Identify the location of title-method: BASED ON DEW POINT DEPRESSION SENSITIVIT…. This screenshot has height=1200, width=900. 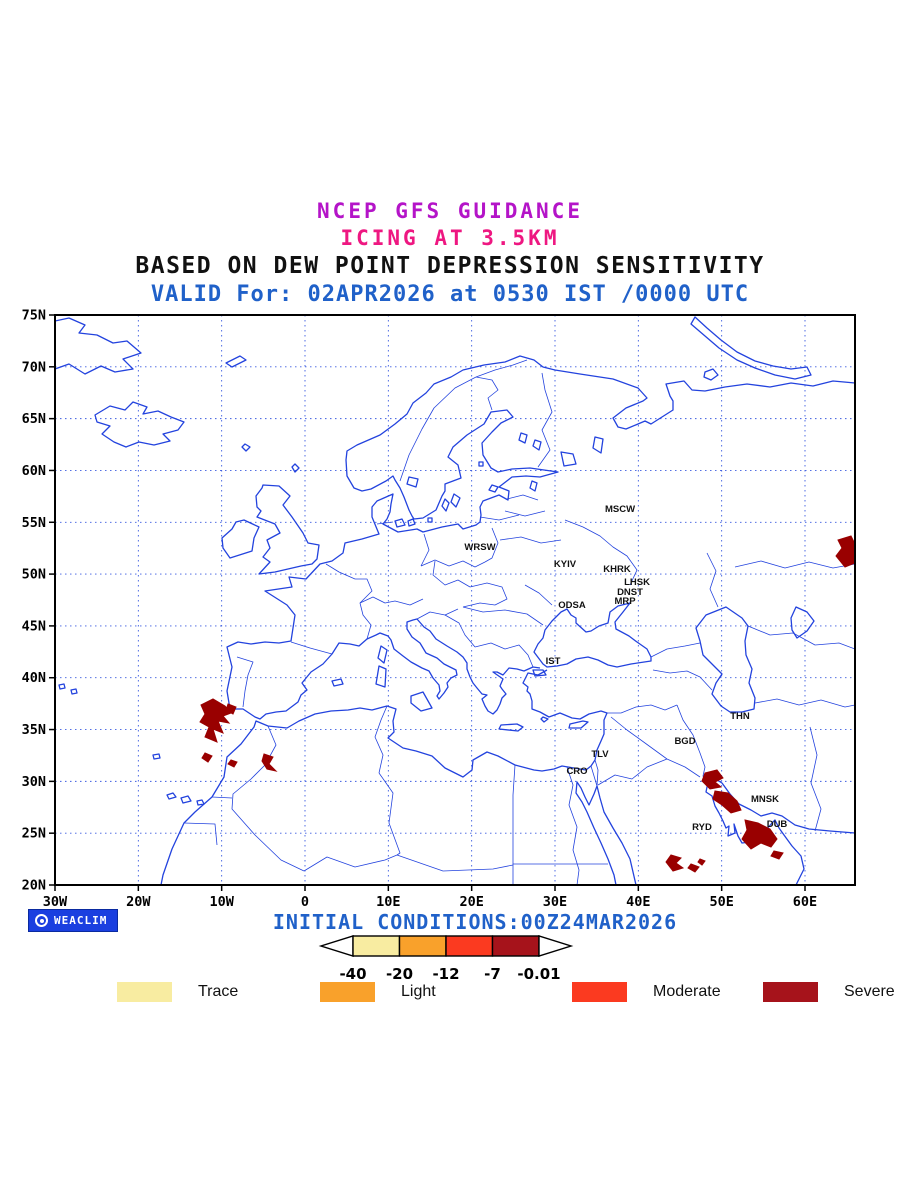
(450, 266).